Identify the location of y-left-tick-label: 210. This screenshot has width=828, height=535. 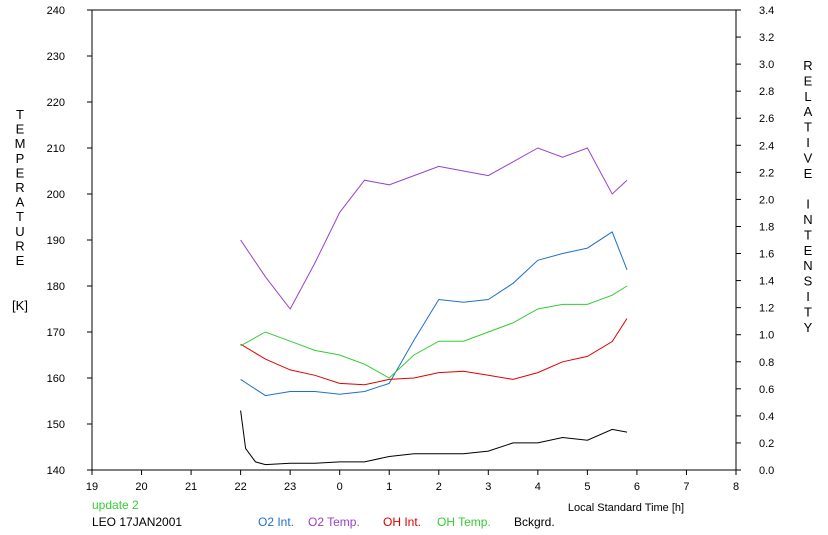
(56, 149).